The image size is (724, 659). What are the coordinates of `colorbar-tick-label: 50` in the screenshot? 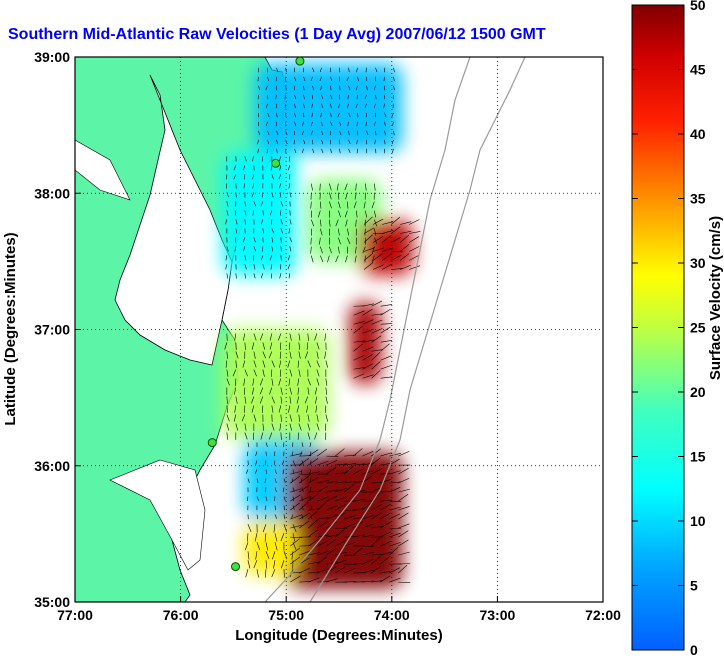 It's located at (698, 6).